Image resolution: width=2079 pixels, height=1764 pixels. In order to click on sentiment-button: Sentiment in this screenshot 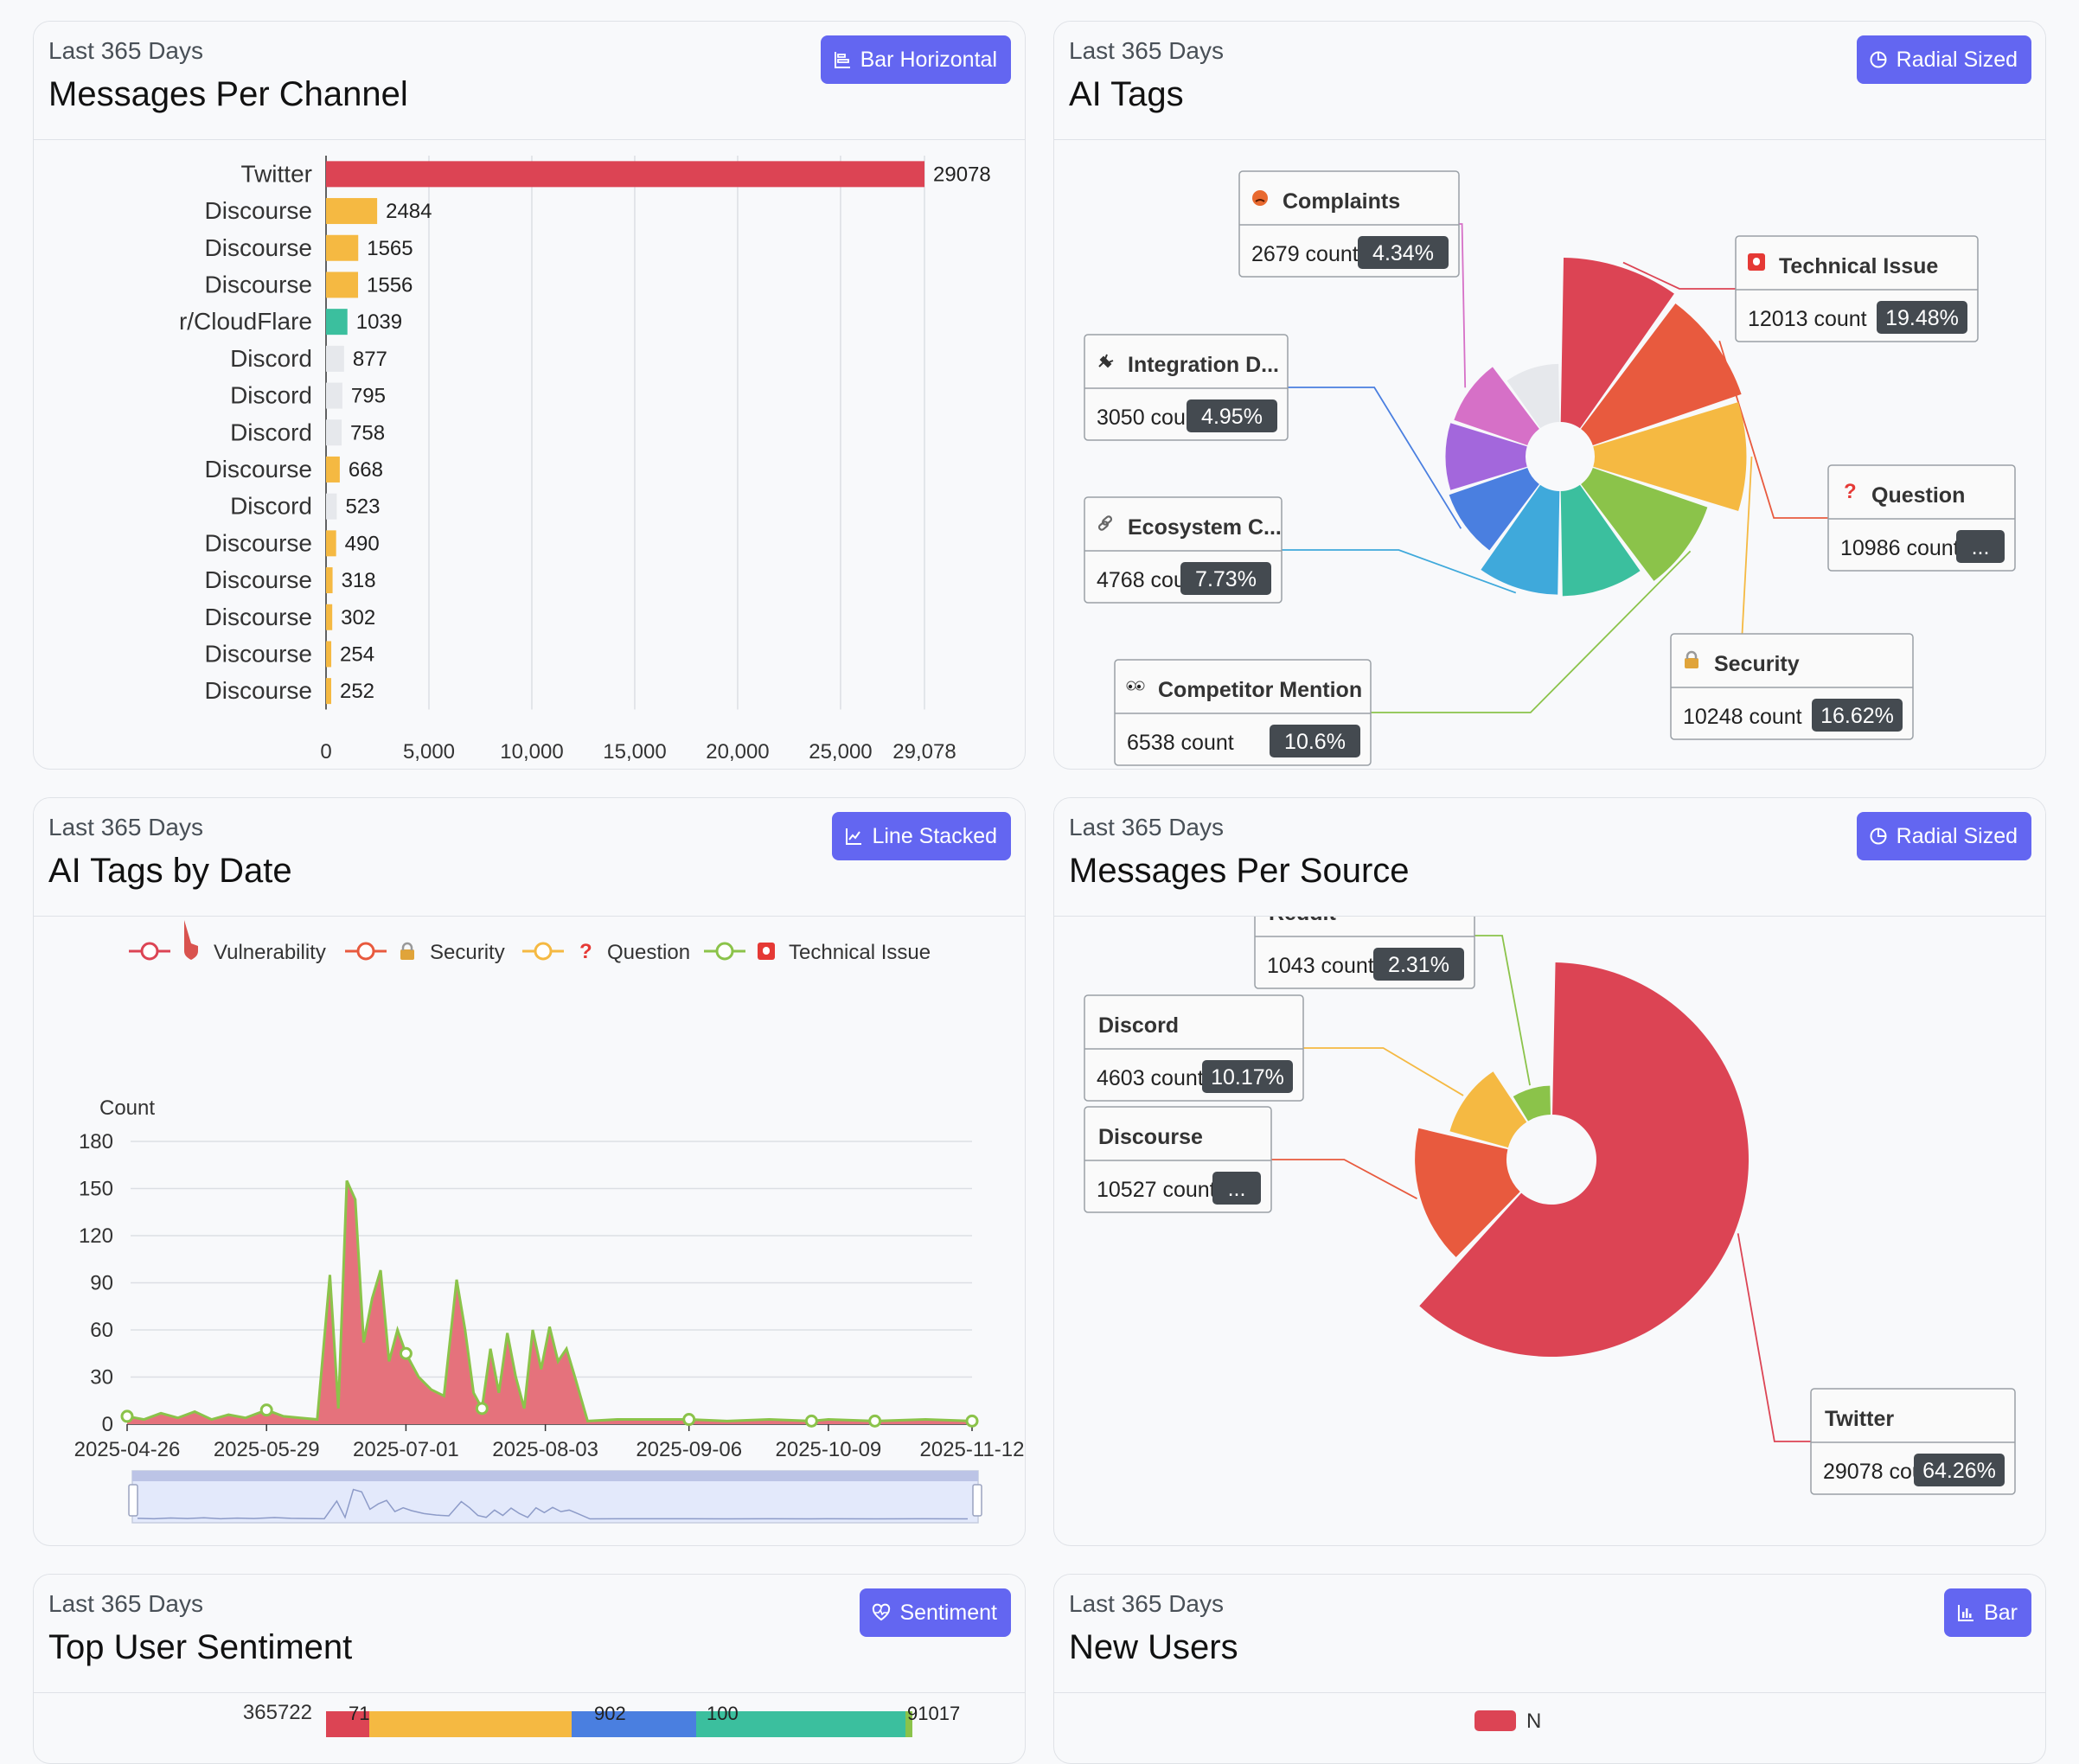, I will do `click(936, 1612)`.